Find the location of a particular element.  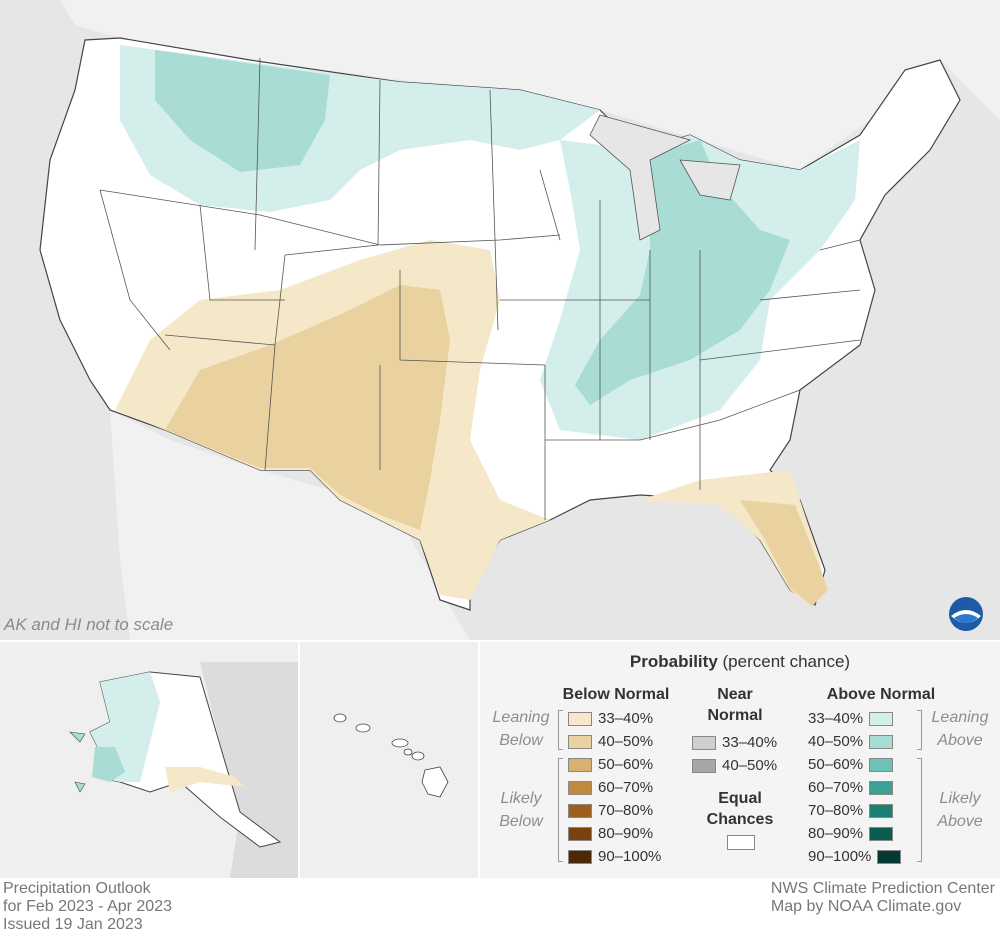

hawaii-islands is located at coordinates (391, 755).